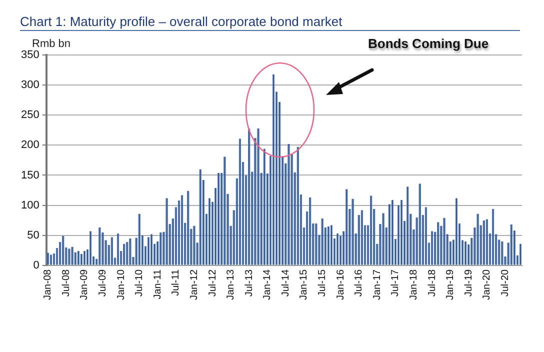 The width and height of the screenshot is (544, 352). What do you see at coordinates (322, 283) in the screenshot?
I see `x-tick-label: Jul-15` at bounding box center [322, 283].